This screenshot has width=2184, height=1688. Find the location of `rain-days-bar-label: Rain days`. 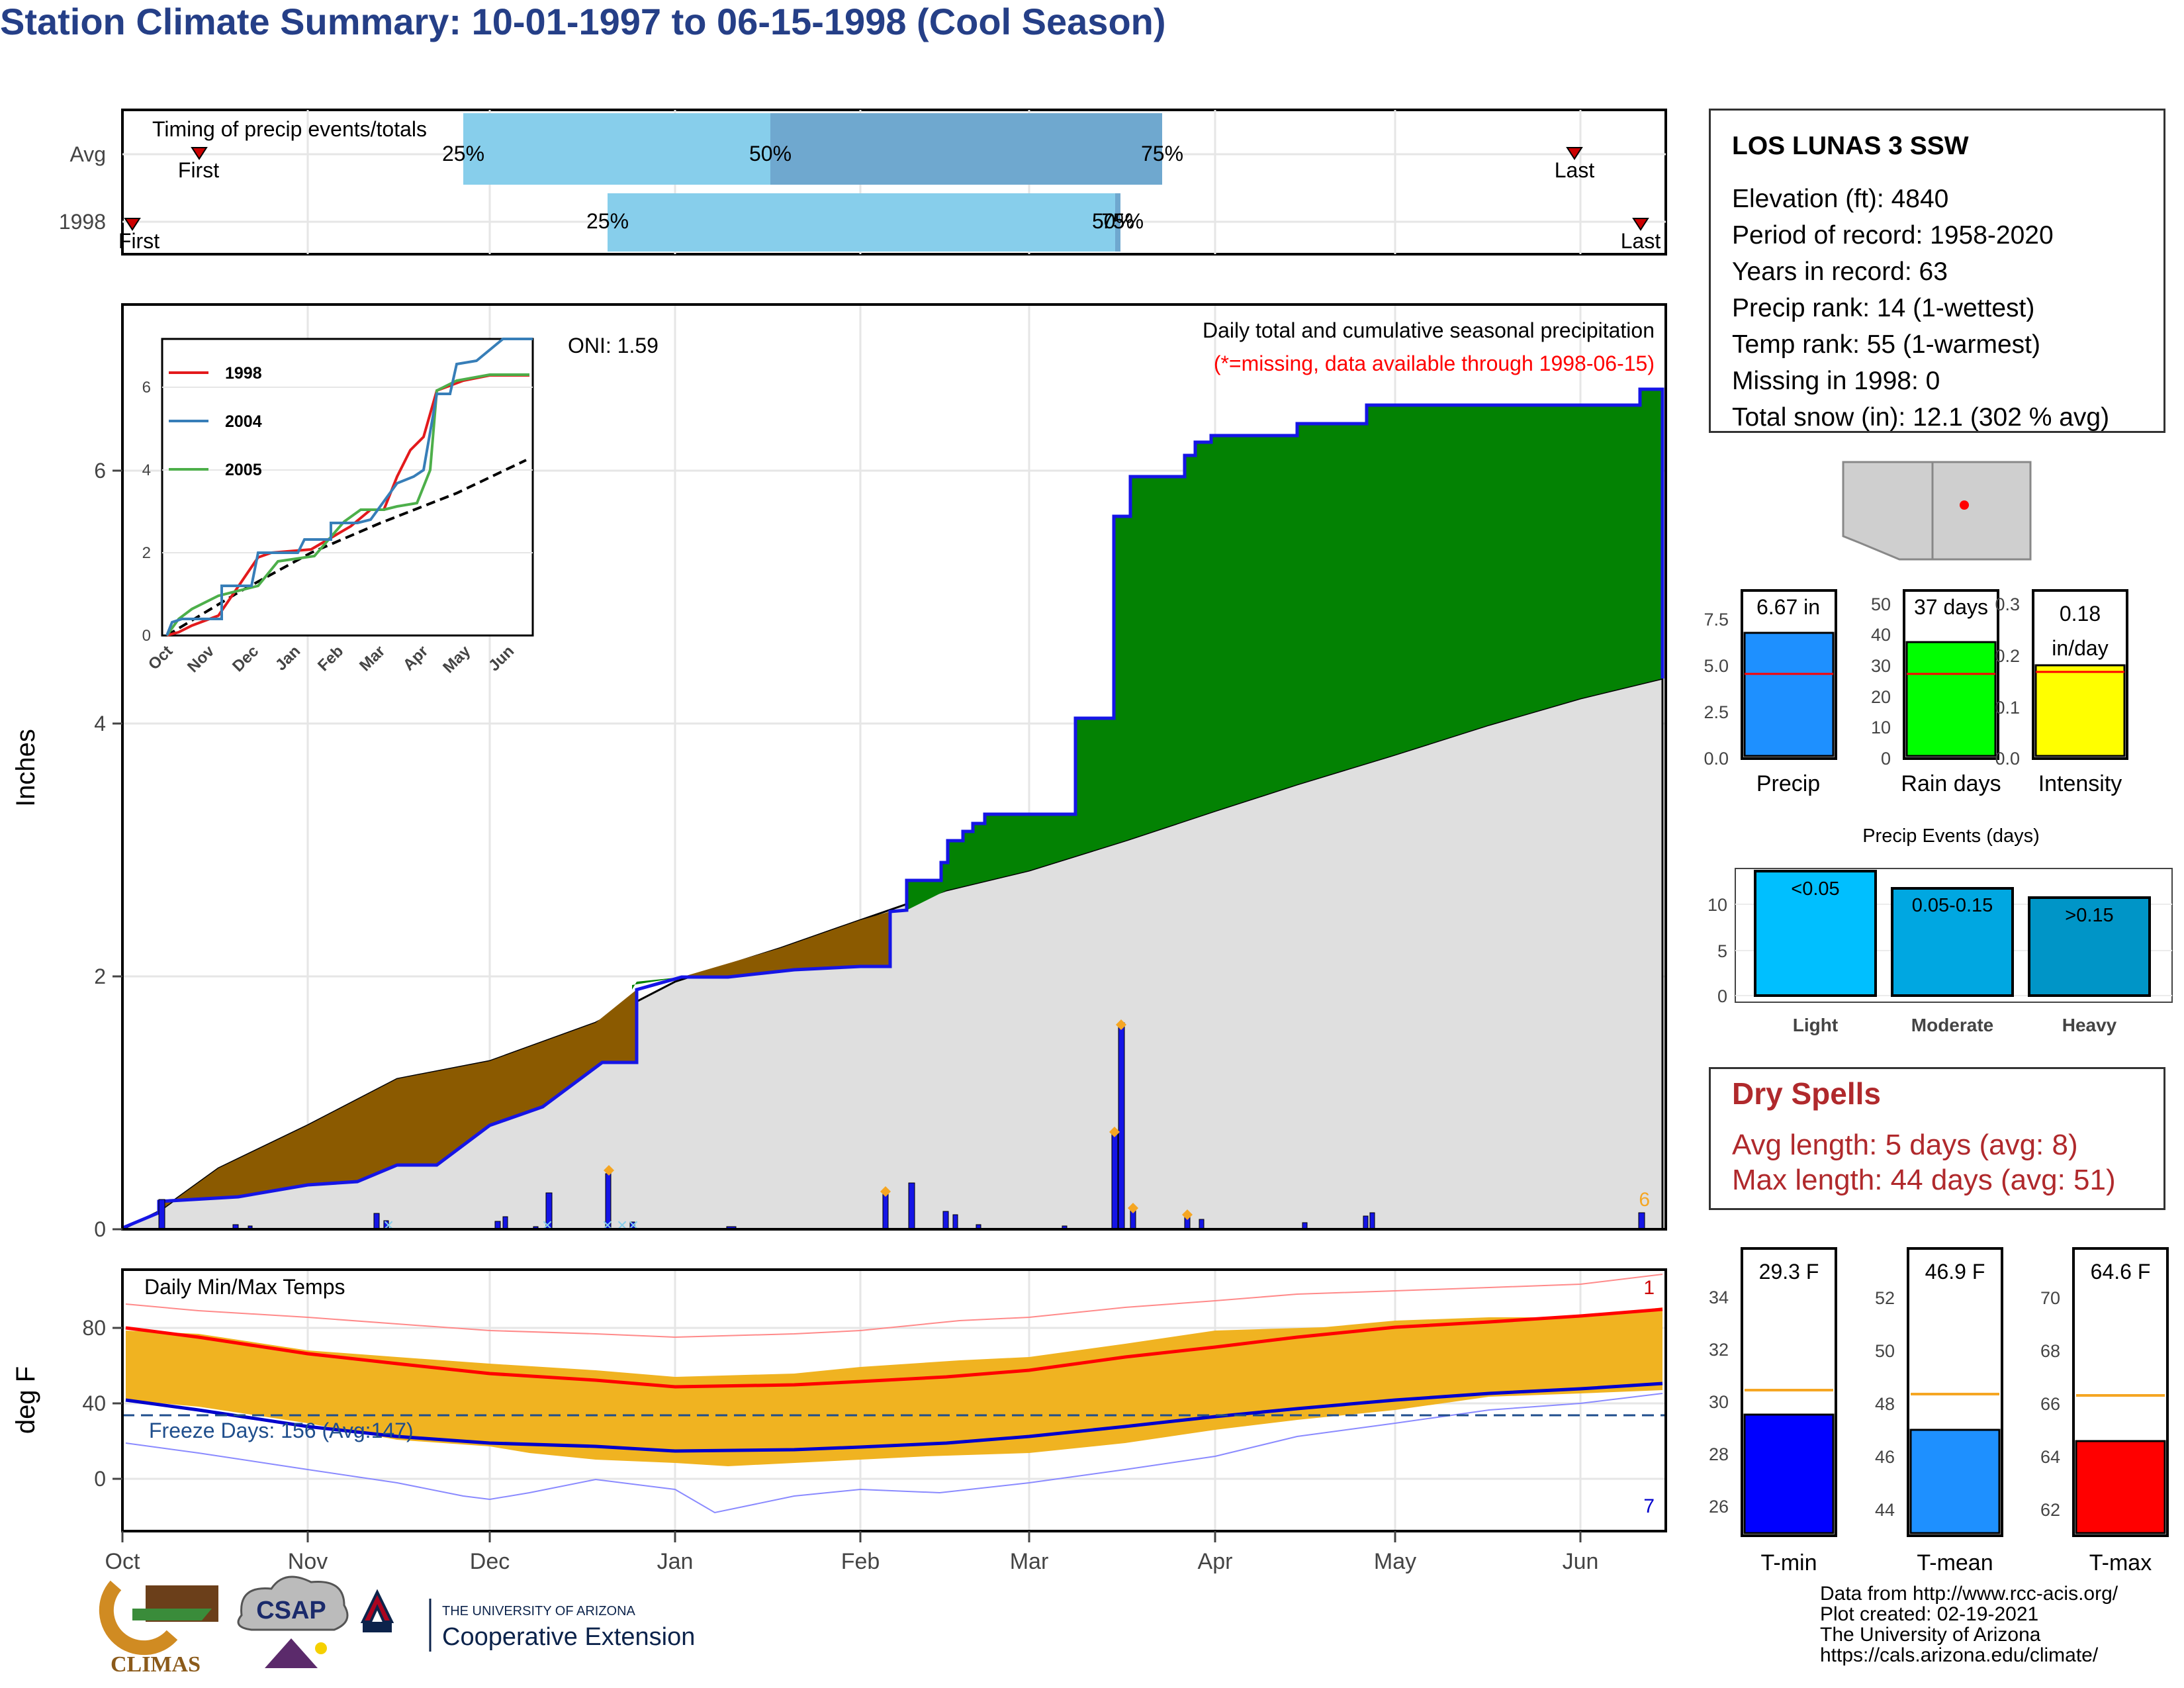

rain-days-bar-label: Rain days is located at coordinates (1951, 783).